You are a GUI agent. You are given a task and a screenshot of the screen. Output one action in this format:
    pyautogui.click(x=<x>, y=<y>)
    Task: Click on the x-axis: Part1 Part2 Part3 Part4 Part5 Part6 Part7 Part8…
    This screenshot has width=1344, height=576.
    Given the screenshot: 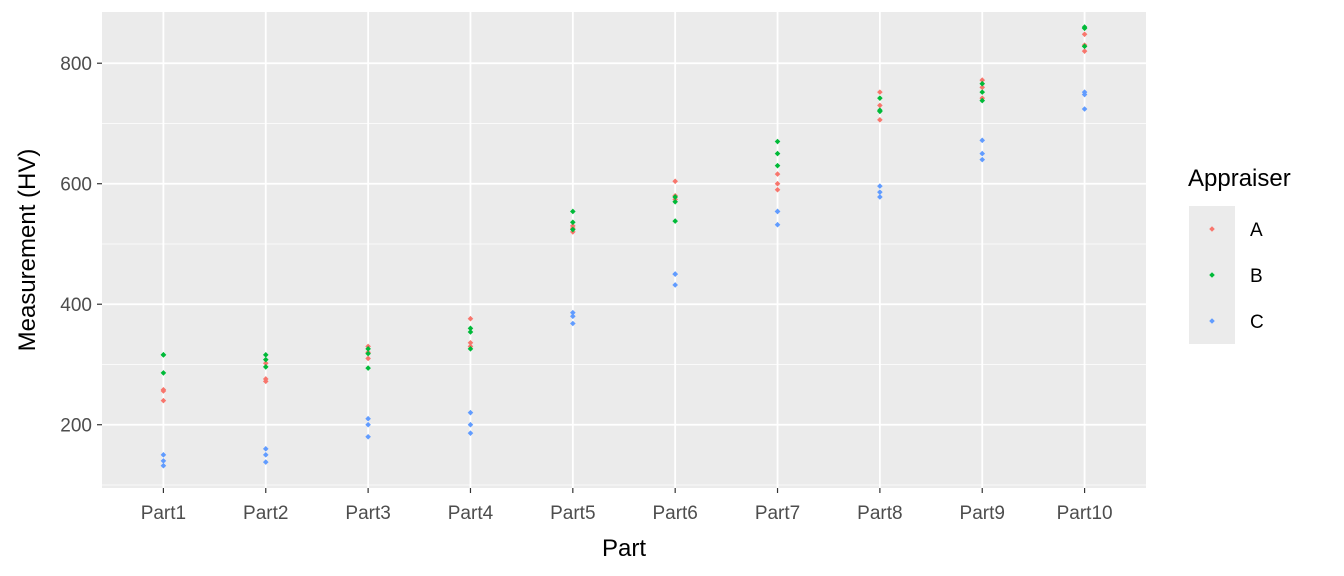 What is the action you would take?
    pyautogui.click(x=627, y=506)
    